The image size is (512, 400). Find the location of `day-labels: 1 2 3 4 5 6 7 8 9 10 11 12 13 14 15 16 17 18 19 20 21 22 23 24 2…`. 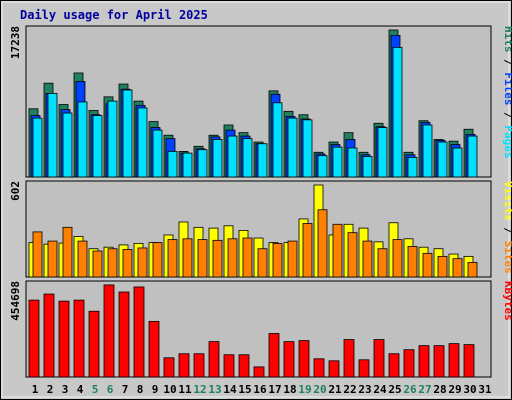

day-labels: 1 2 3 4 5 6 7 8 9 10 11 12 13 14 15 16 17 18 19 20 21 22 23 24 2… is located at coordinates (262, 389).